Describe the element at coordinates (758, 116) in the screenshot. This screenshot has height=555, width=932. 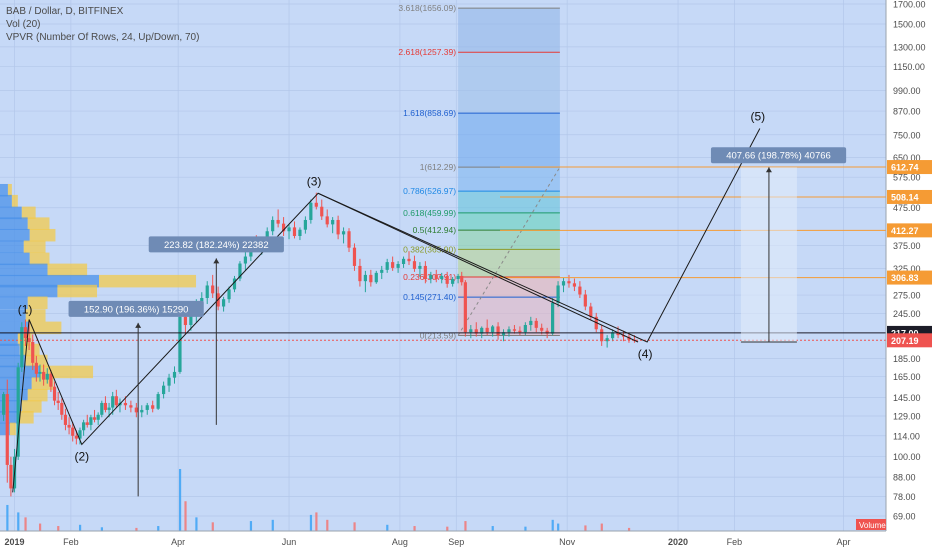
I see `wave-label: (5)` at that location.